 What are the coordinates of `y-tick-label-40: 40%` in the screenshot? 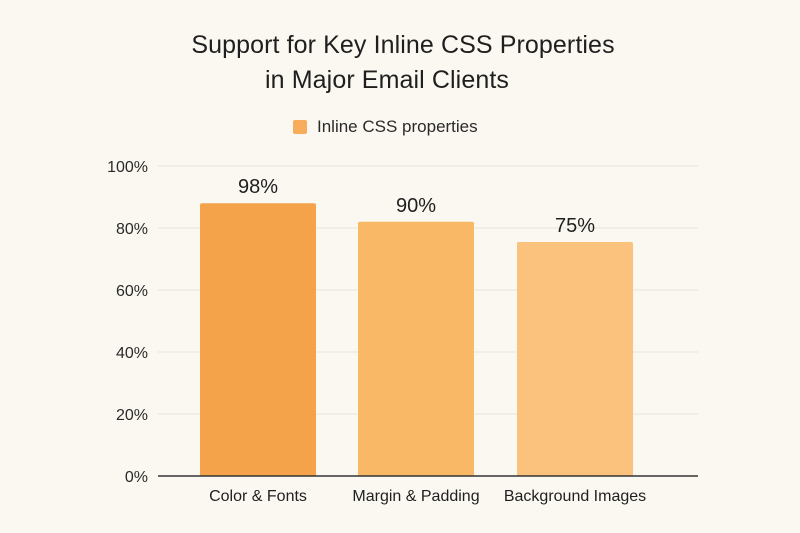 It's located at (132, 353).